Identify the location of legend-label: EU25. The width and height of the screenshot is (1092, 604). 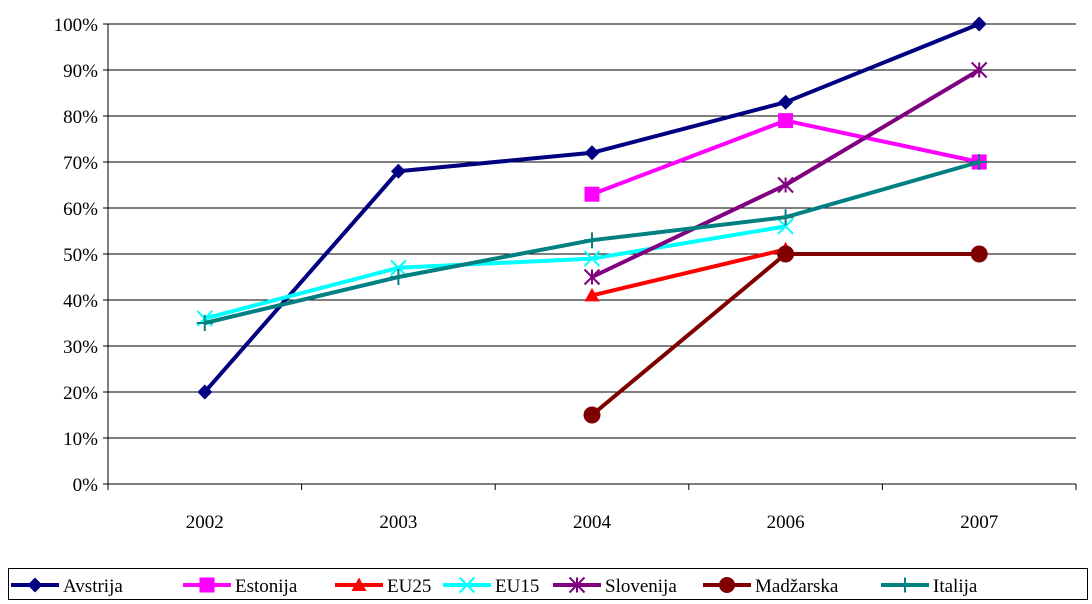
(409, 586).